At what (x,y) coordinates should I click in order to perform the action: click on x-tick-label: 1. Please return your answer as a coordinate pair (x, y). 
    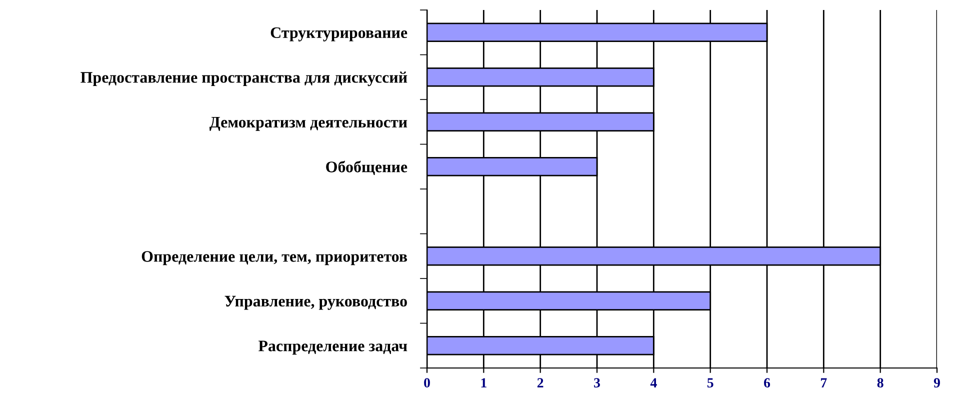
    Looking at the image, I should click on (483, 383).